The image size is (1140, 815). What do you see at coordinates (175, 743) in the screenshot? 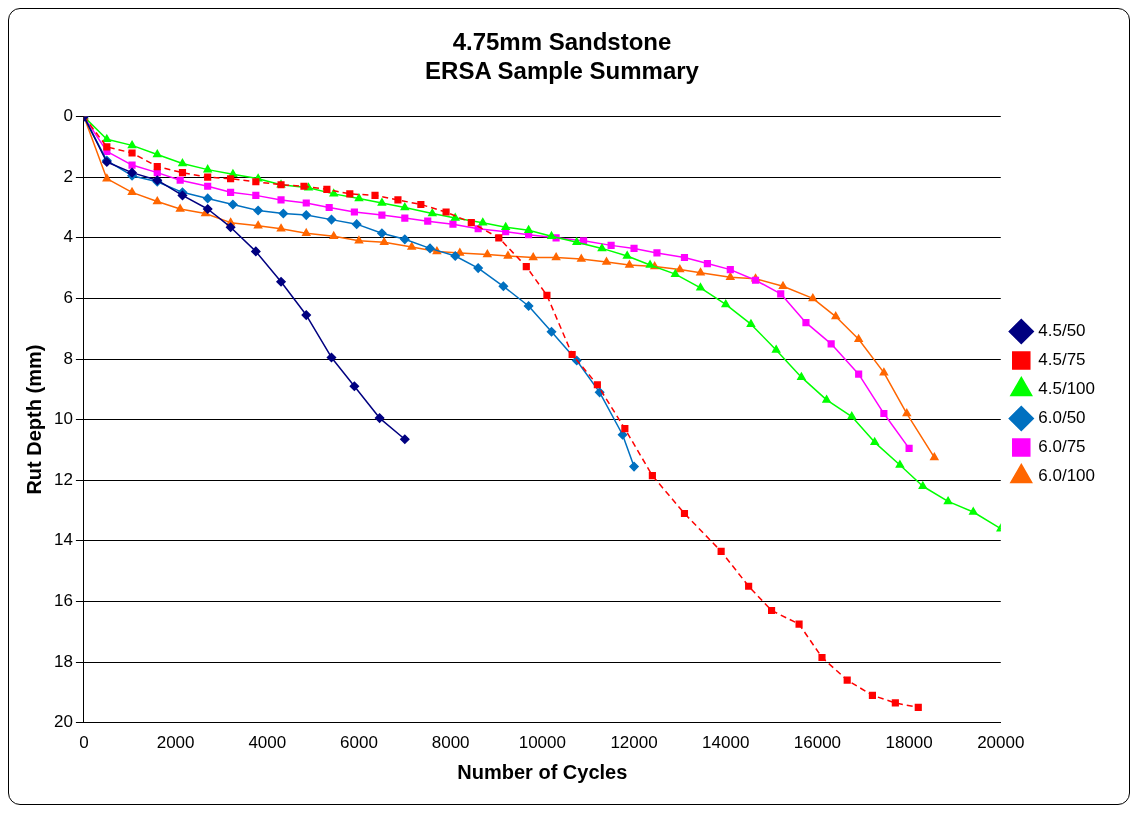
I see `x-tick-label: 2000` at bounding box center [175, 743].